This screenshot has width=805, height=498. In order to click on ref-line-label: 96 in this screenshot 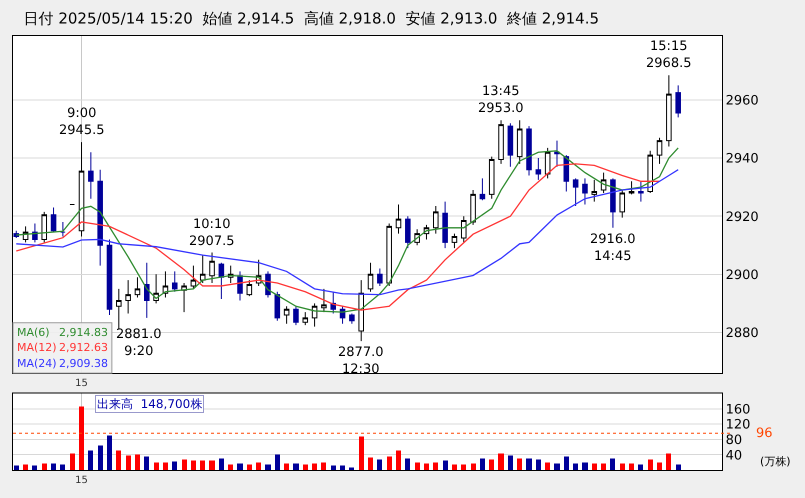, I will do `click(764, 433)`.